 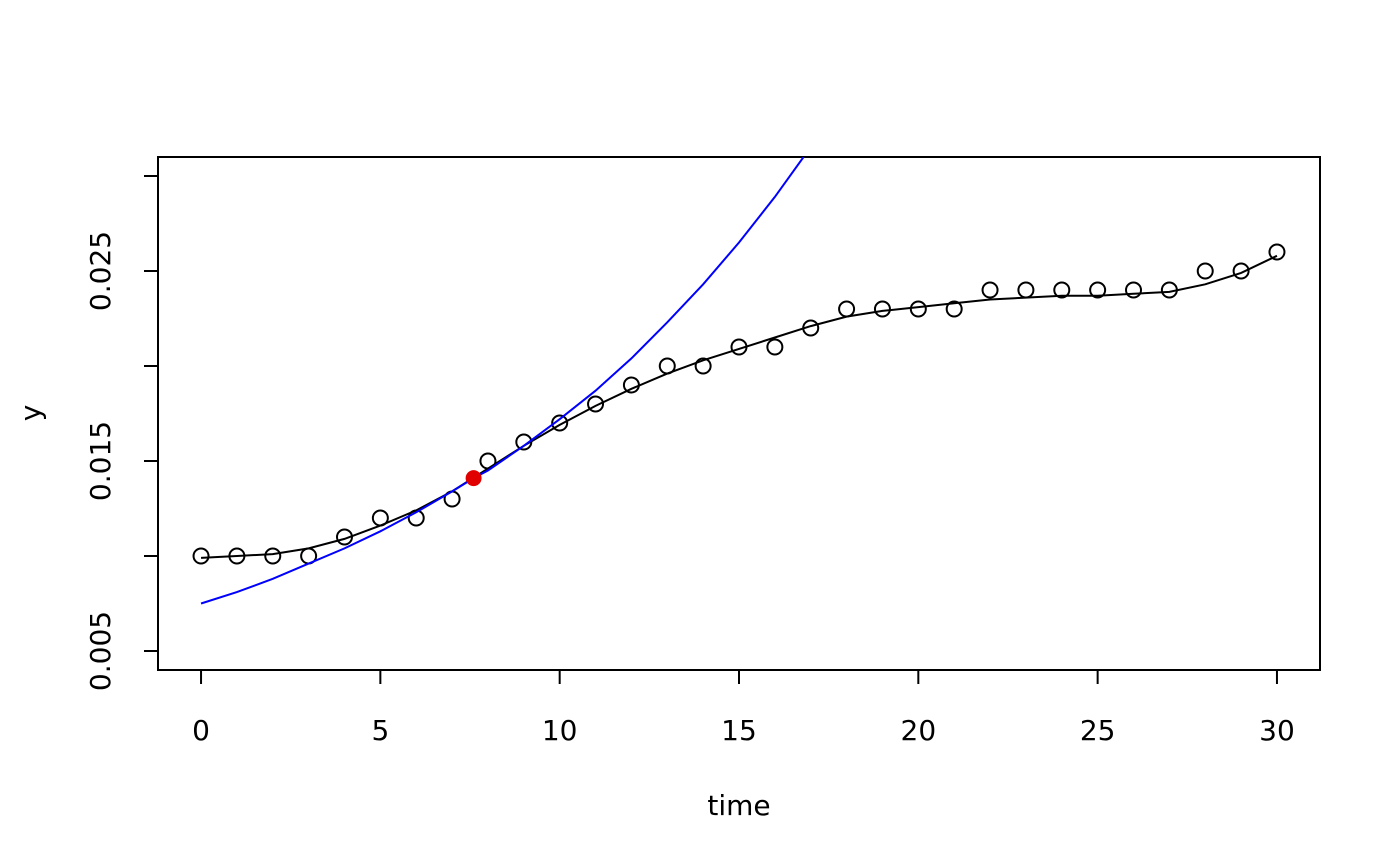 I want to click on y-axis-title: y, so click(x=30, y=413).